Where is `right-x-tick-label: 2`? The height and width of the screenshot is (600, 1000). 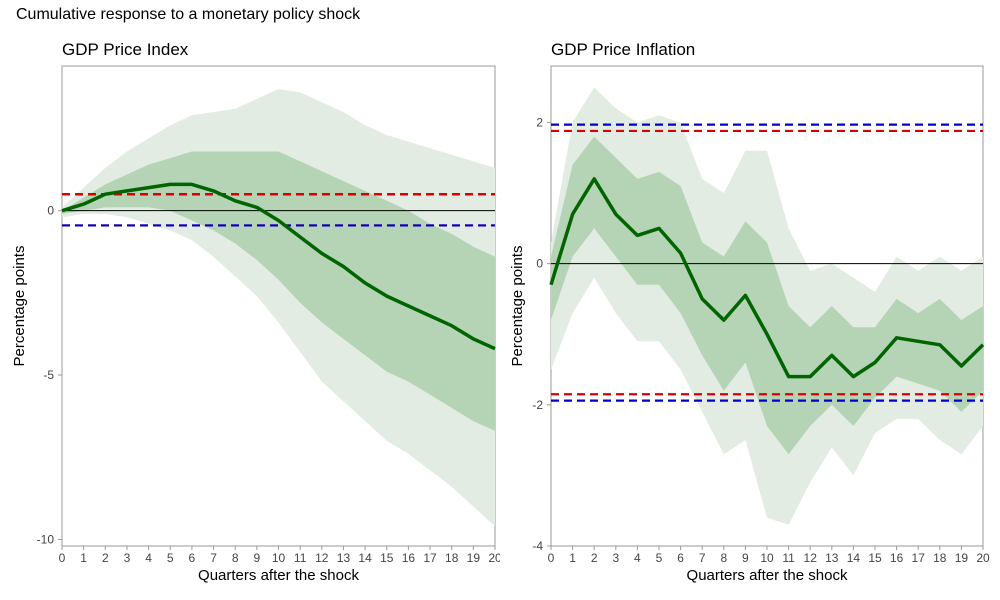 right-x-tick-label: 2 is located at coordinates (594, 558).